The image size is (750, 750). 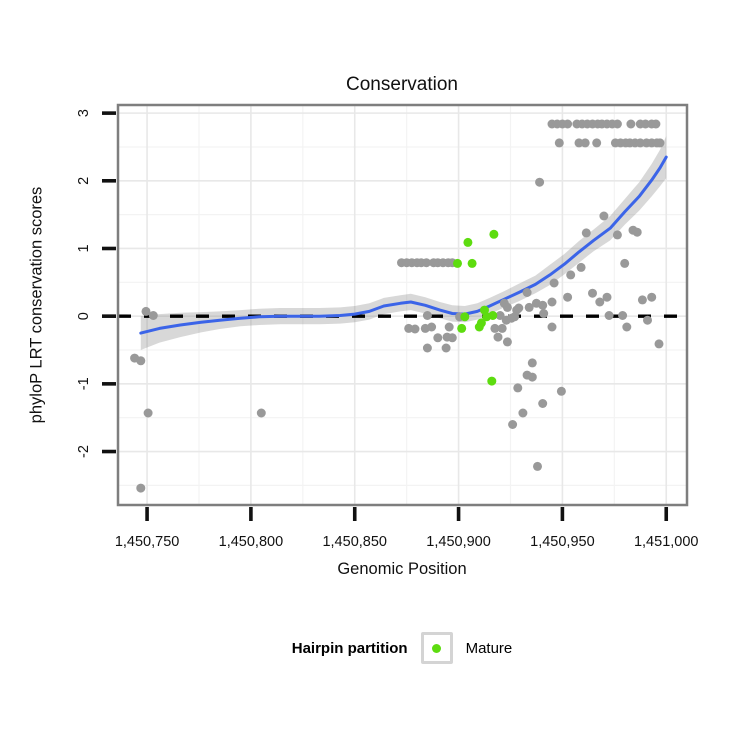 I want to click on x-axis-label: Genomic Position, so click(x=402, y=569).